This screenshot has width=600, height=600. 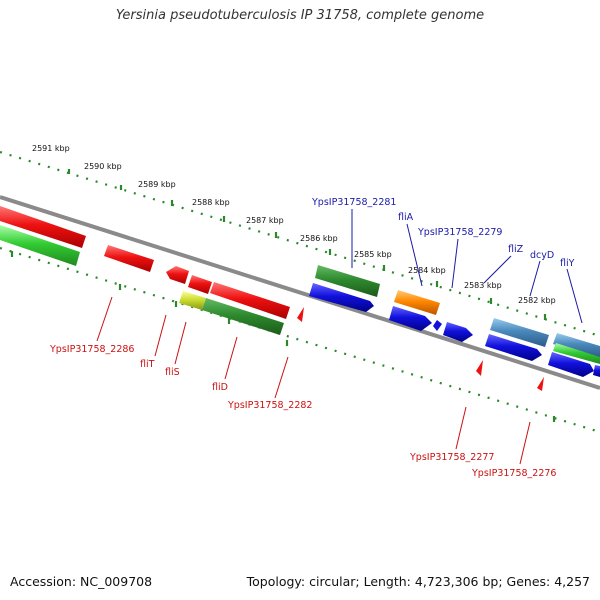 What do you see at coordinates (51, 148) in the screenshot?
I see `scale-label: 2591 kbp` at bounding box center [51, 148].